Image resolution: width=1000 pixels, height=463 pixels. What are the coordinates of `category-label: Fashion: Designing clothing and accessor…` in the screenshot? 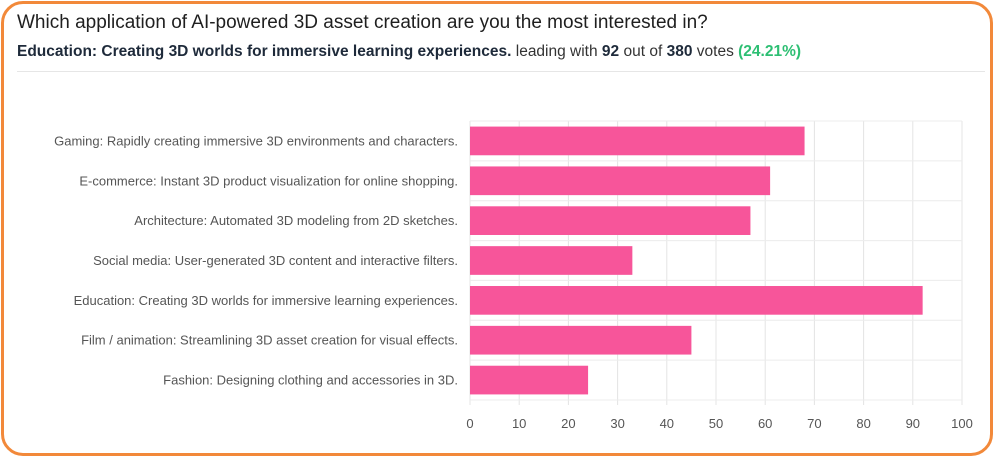 It's located at (310, 380).